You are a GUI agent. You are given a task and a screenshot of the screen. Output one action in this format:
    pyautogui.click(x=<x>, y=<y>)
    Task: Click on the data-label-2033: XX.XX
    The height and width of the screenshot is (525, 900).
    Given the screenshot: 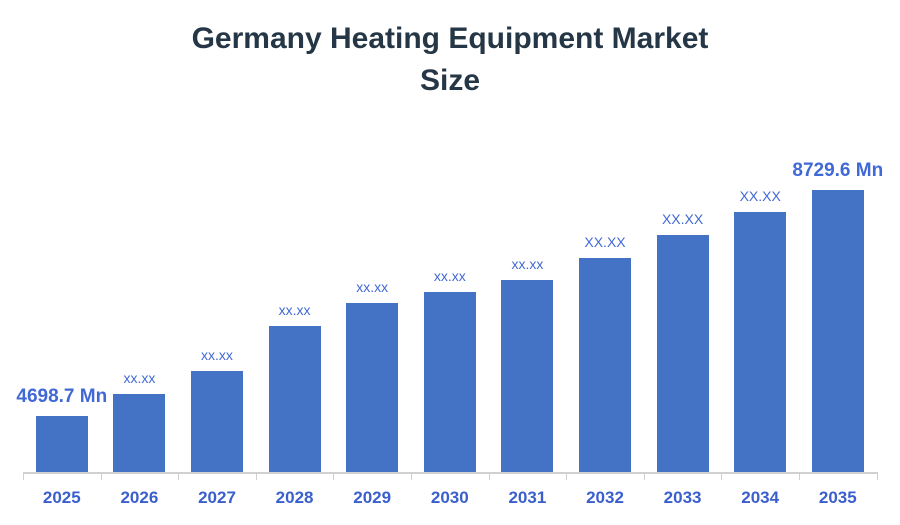 What is the action you would take?
    pyautogui.click(x=682, y=219)
    